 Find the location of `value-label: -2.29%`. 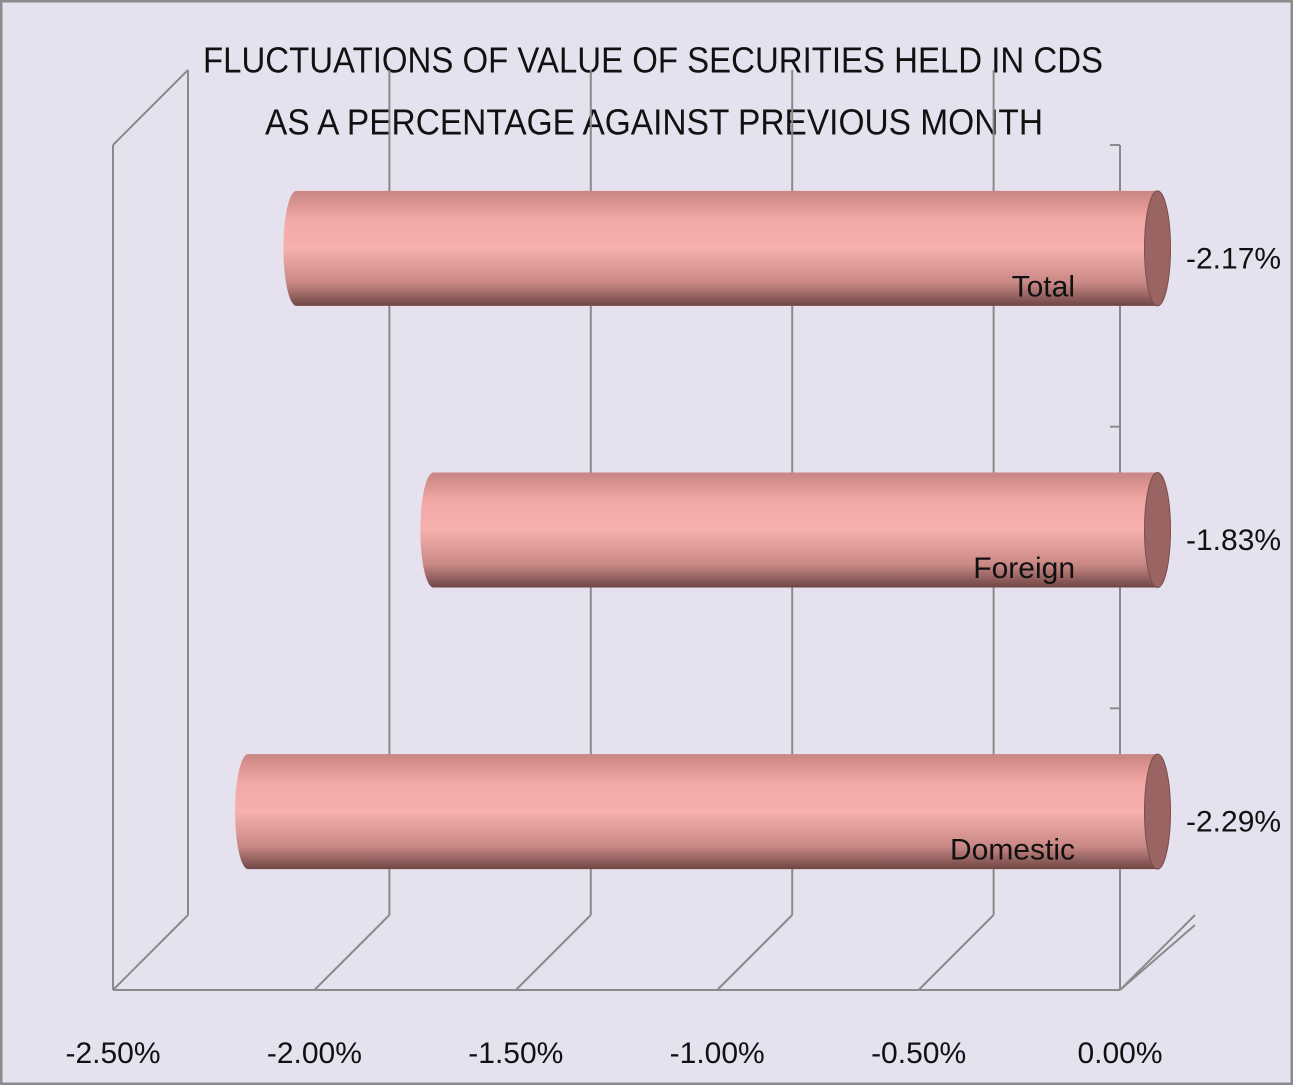

value-label: -2.29% is located at coordinates (1233, 822).